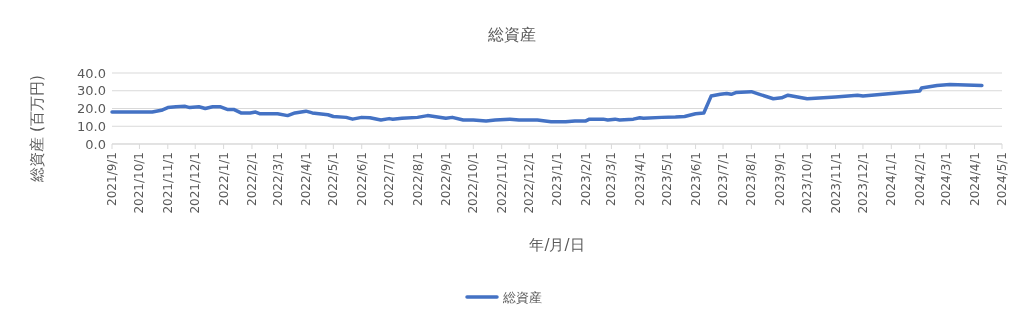  What do you see at coordinates (37, 129) in the screenshot?
I see `y-axis-title: 総資産 (百万円)` at bounding box center [37, 129].